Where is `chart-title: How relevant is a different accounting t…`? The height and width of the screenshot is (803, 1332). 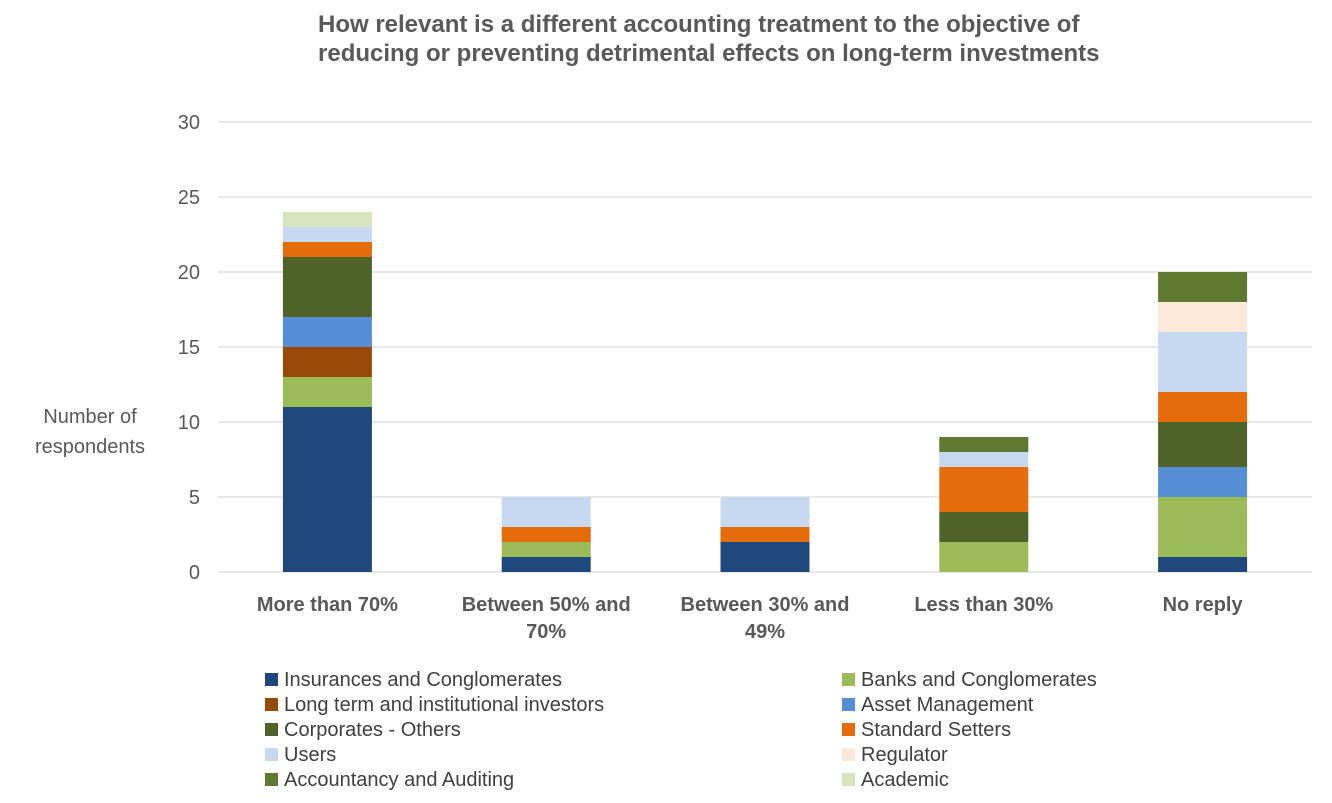
chart-title: How relevant is a different accounting t… is located at coordinates (709, 39).